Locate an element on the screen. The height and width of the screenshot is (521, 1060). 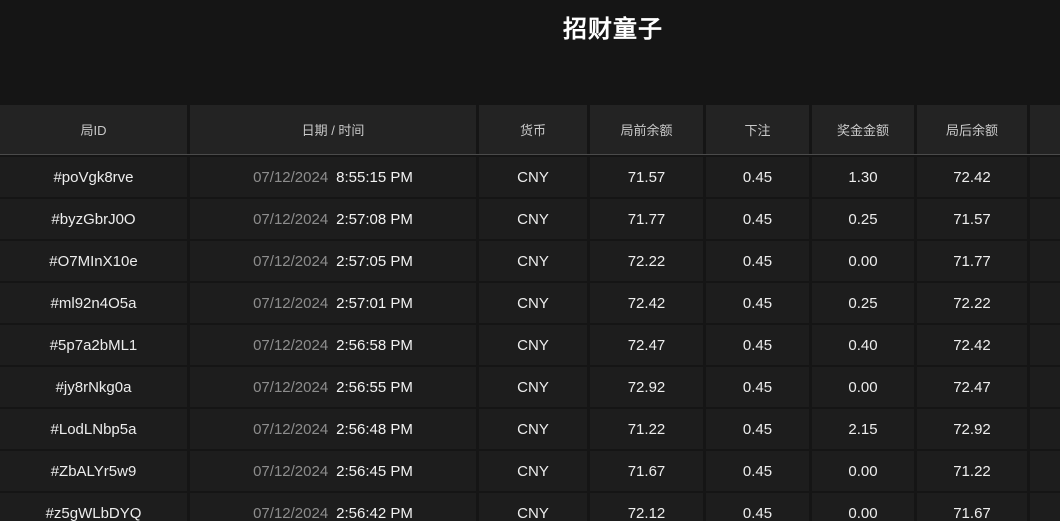
cell-date-time: 07/12/2024 2:57:01 PM is located at coordinates (333, 303).